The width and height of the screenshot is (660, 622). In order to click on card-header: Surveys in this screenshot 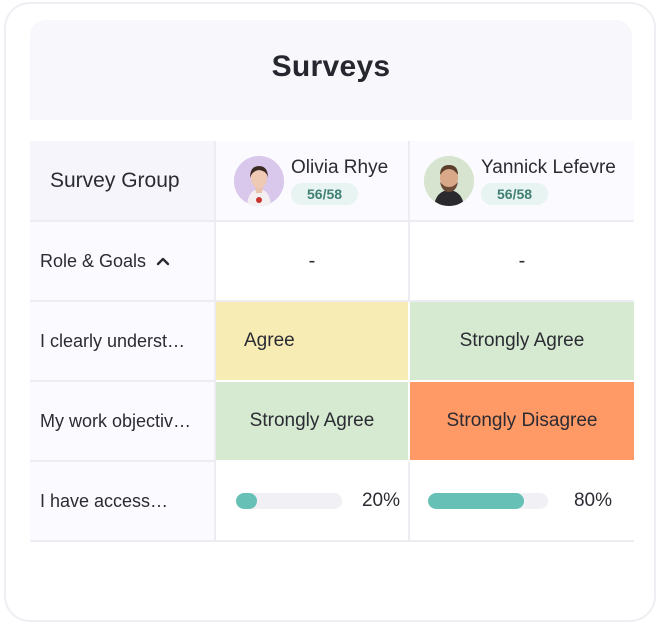, I will do `click(331, 70)`.